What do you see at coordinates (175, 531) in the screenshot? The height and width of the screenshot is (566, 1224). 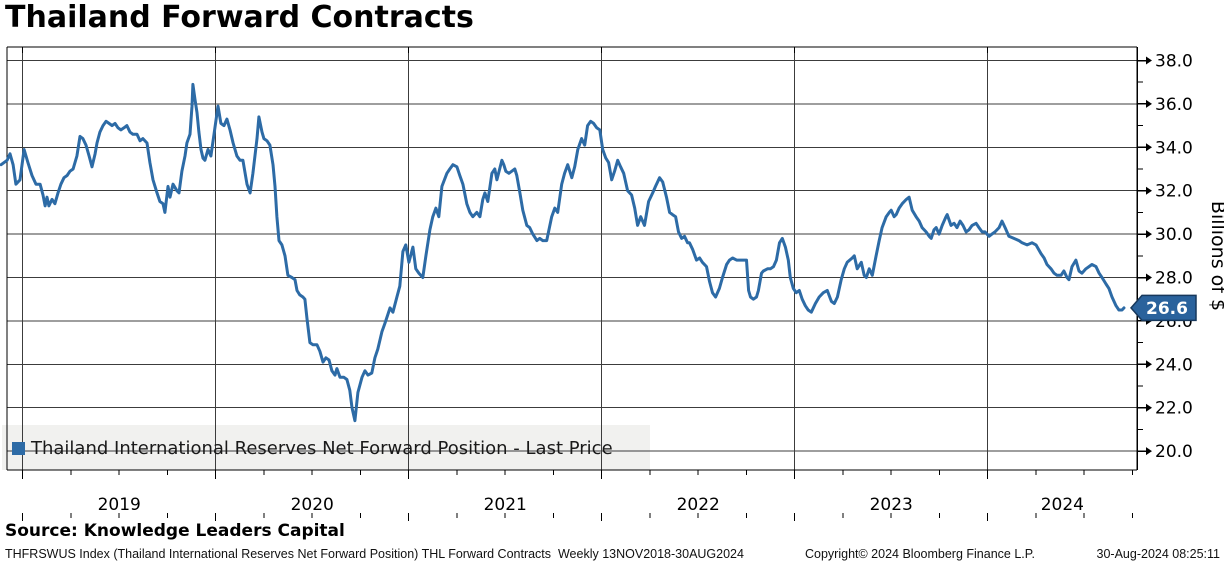 I see `source-attribution: Source: Knowledge Leaders Capital` at bounding box center [175, 531].